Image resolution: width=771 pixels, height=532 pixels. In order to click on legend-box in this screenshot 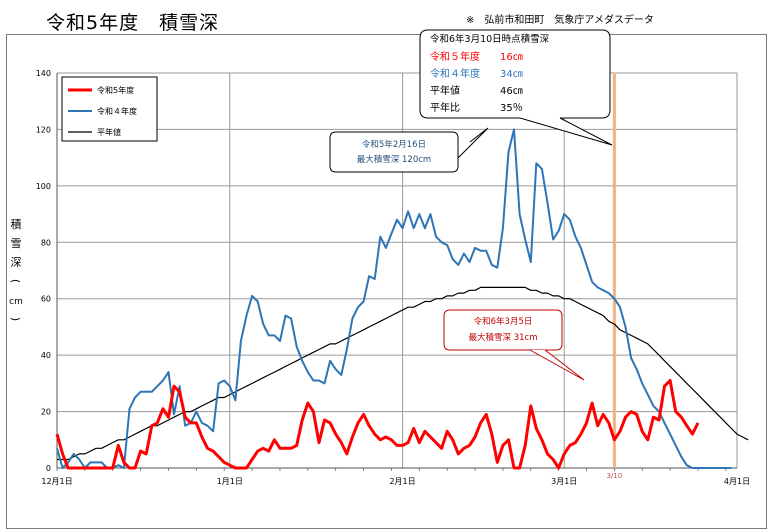, I will do `click(109, 109)`.